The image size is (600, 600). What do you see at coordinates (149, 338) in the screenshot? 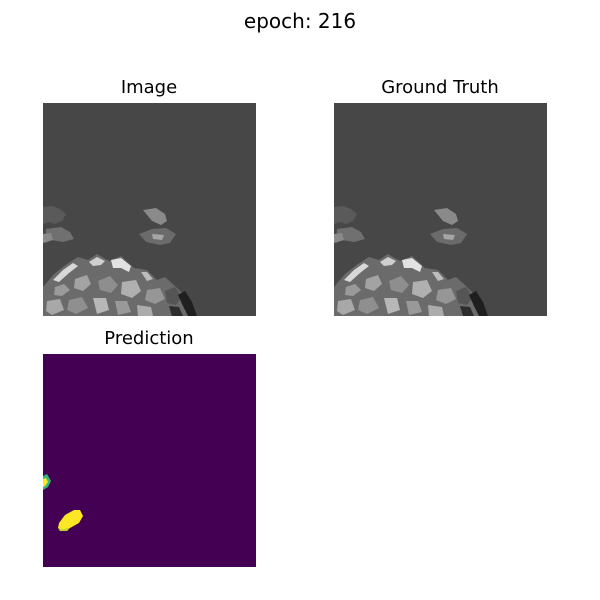
I see `prediction-panel-title: Prediction` at bounding box center [149, 338].